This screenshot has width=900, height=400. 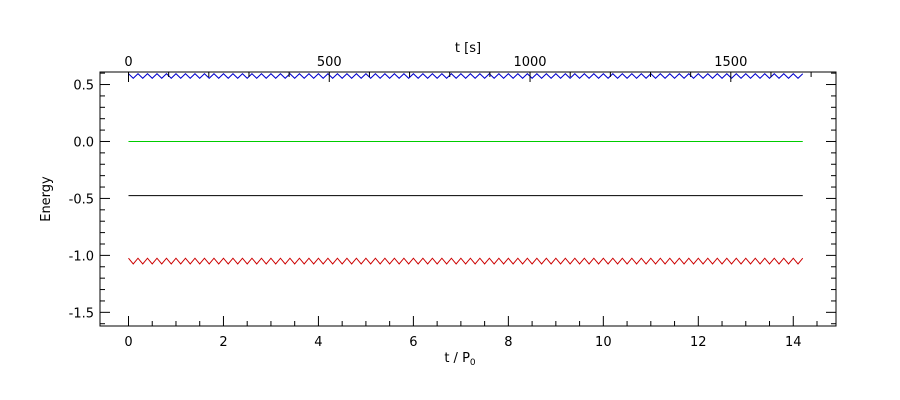 I want to click on y-tick-label: -1.0, so click(x=81, y=256).